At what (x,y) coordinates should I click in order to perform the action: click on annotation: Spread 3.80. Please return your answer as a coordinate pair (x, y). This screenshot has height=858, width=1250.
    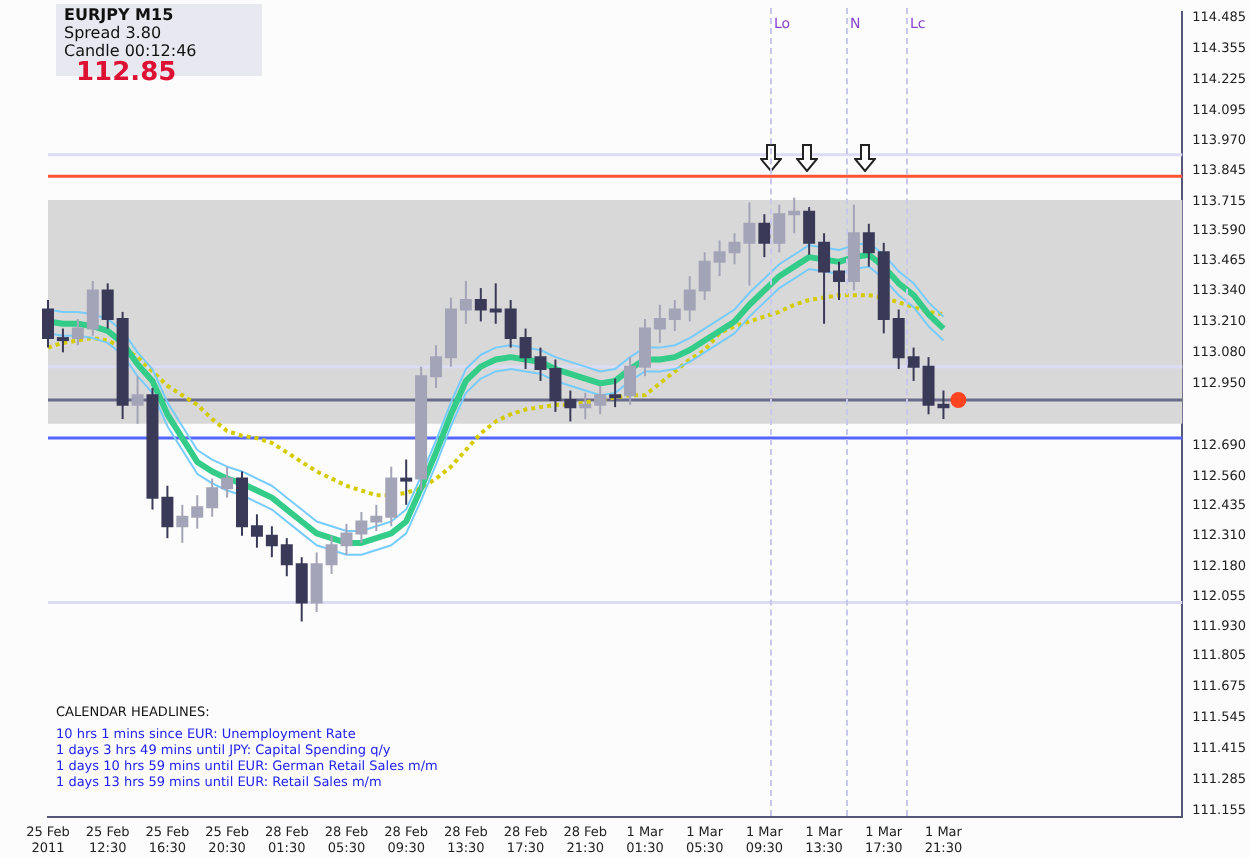
    Looking at the image, I should click on (114, 33).